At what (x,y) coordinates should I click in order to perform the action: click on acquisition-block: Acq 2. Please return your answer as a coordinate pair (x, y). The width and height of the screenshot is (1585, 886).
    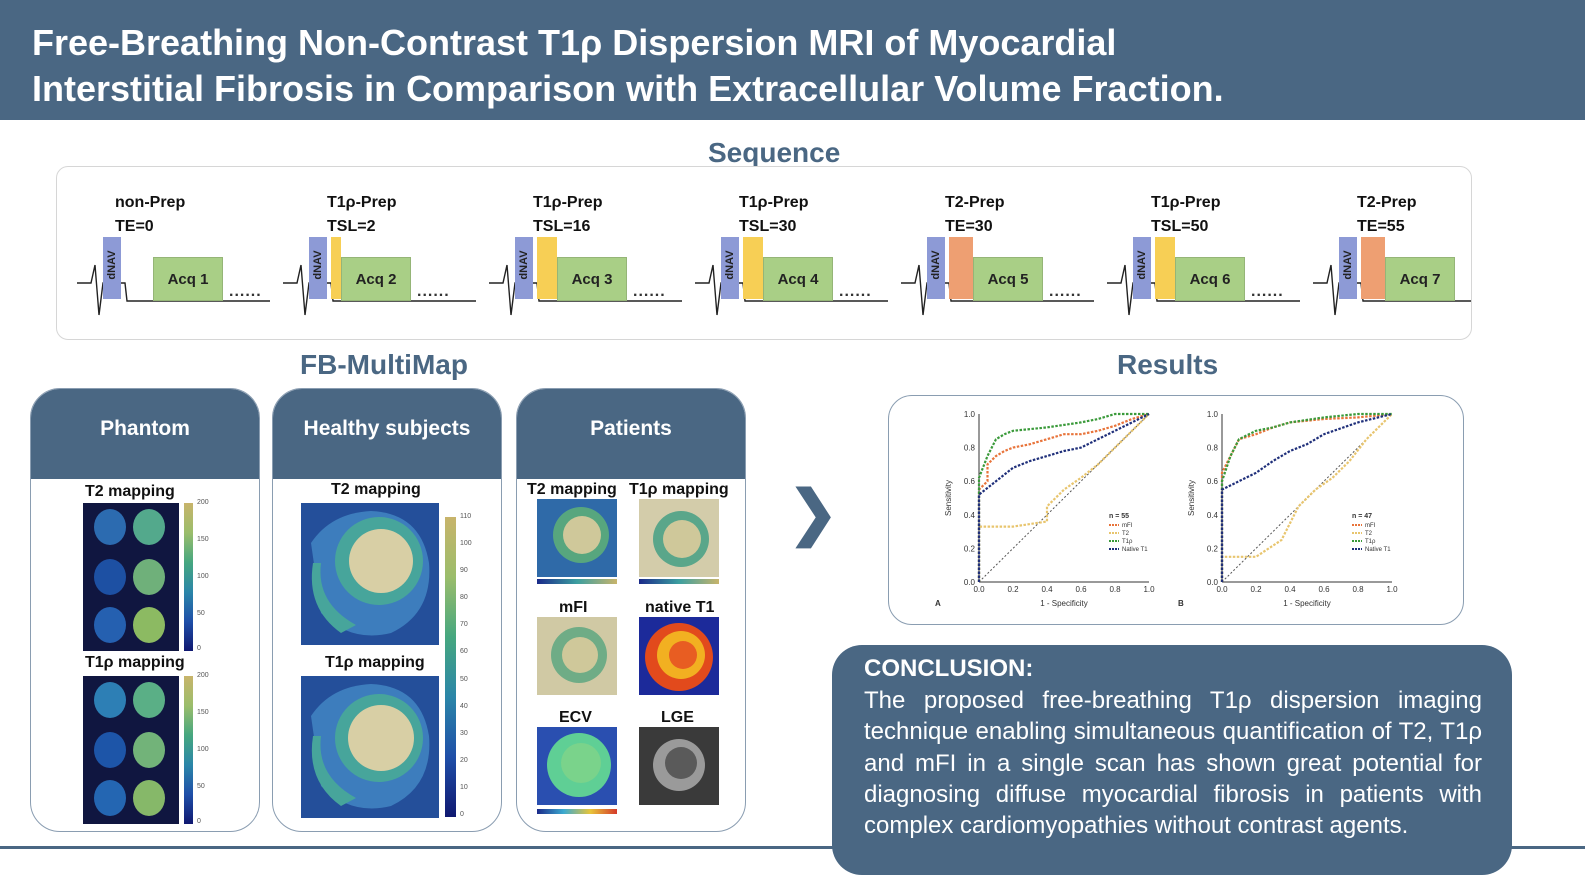
    Looking at the image, I should click on (376, 279).